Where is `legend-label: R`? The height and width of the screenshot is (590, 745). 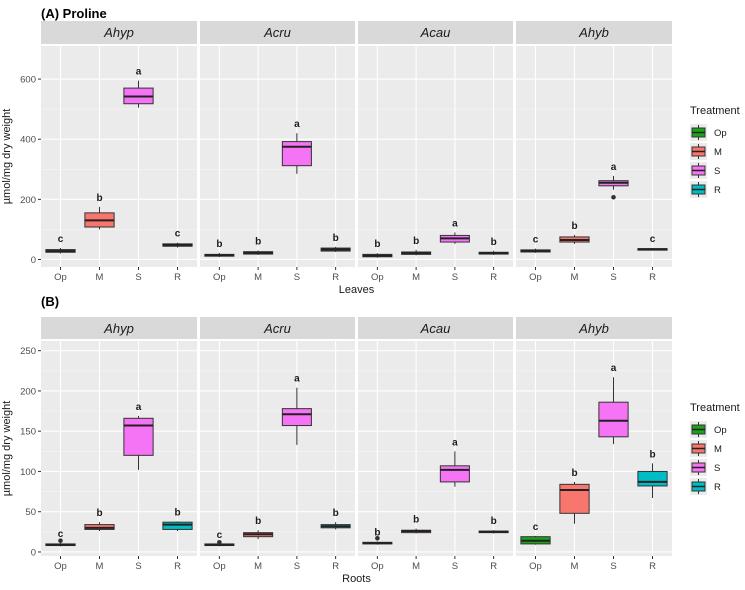
legend-label: R is located at coordinates (717, 487).